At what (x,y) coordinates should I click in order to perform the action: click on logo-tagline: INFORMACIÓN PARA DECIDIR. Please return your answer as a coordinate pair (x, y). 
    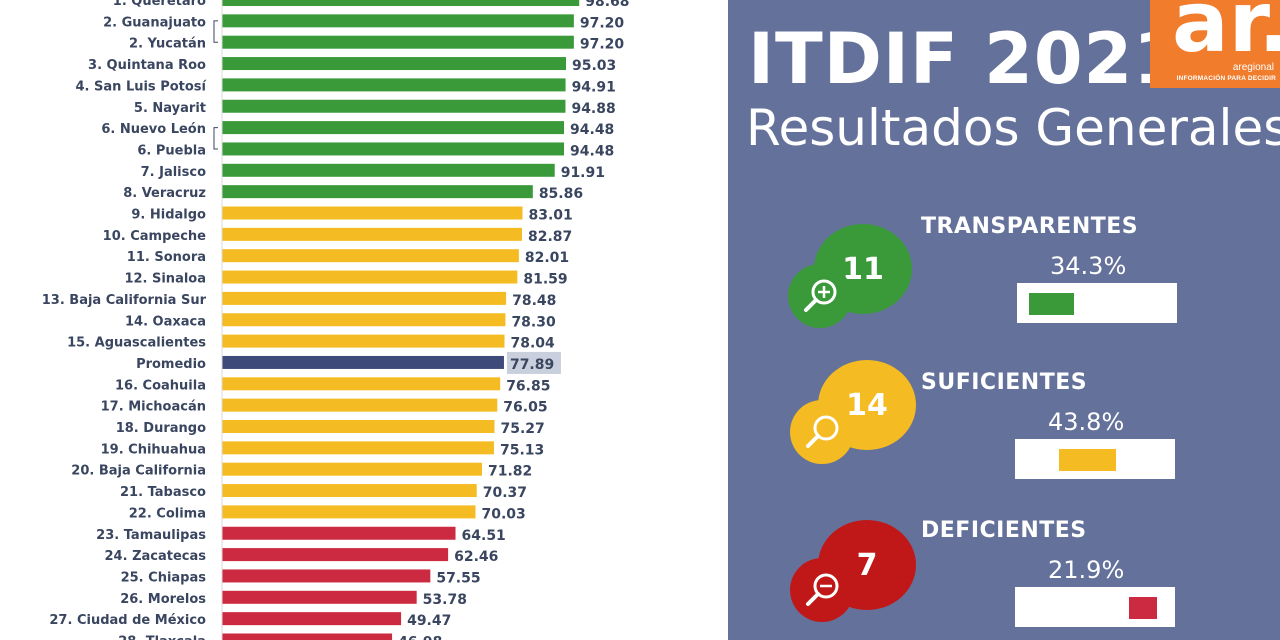
    Looking at the image, I should click on (1226, 78).